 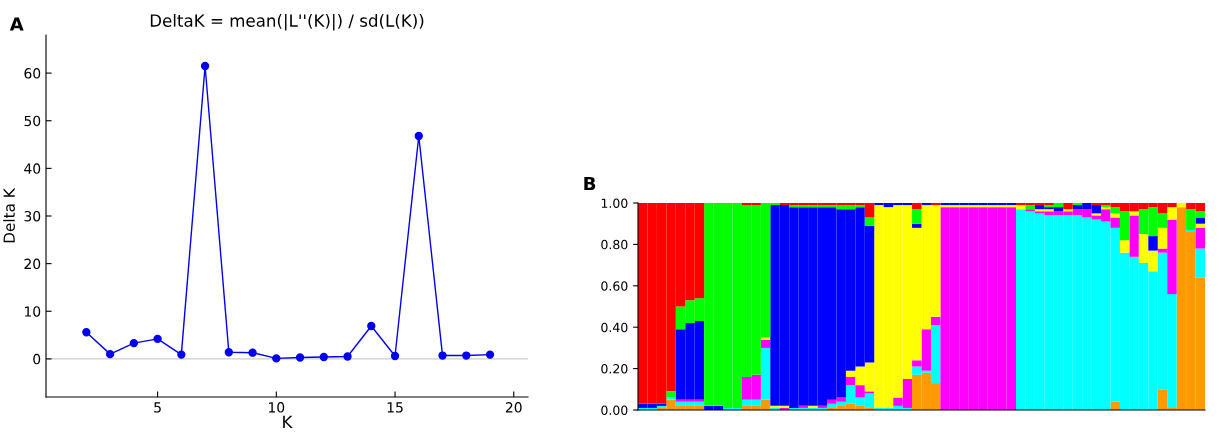 I want to click on y-tick-label: 0.80, so click(x=614, y=244).